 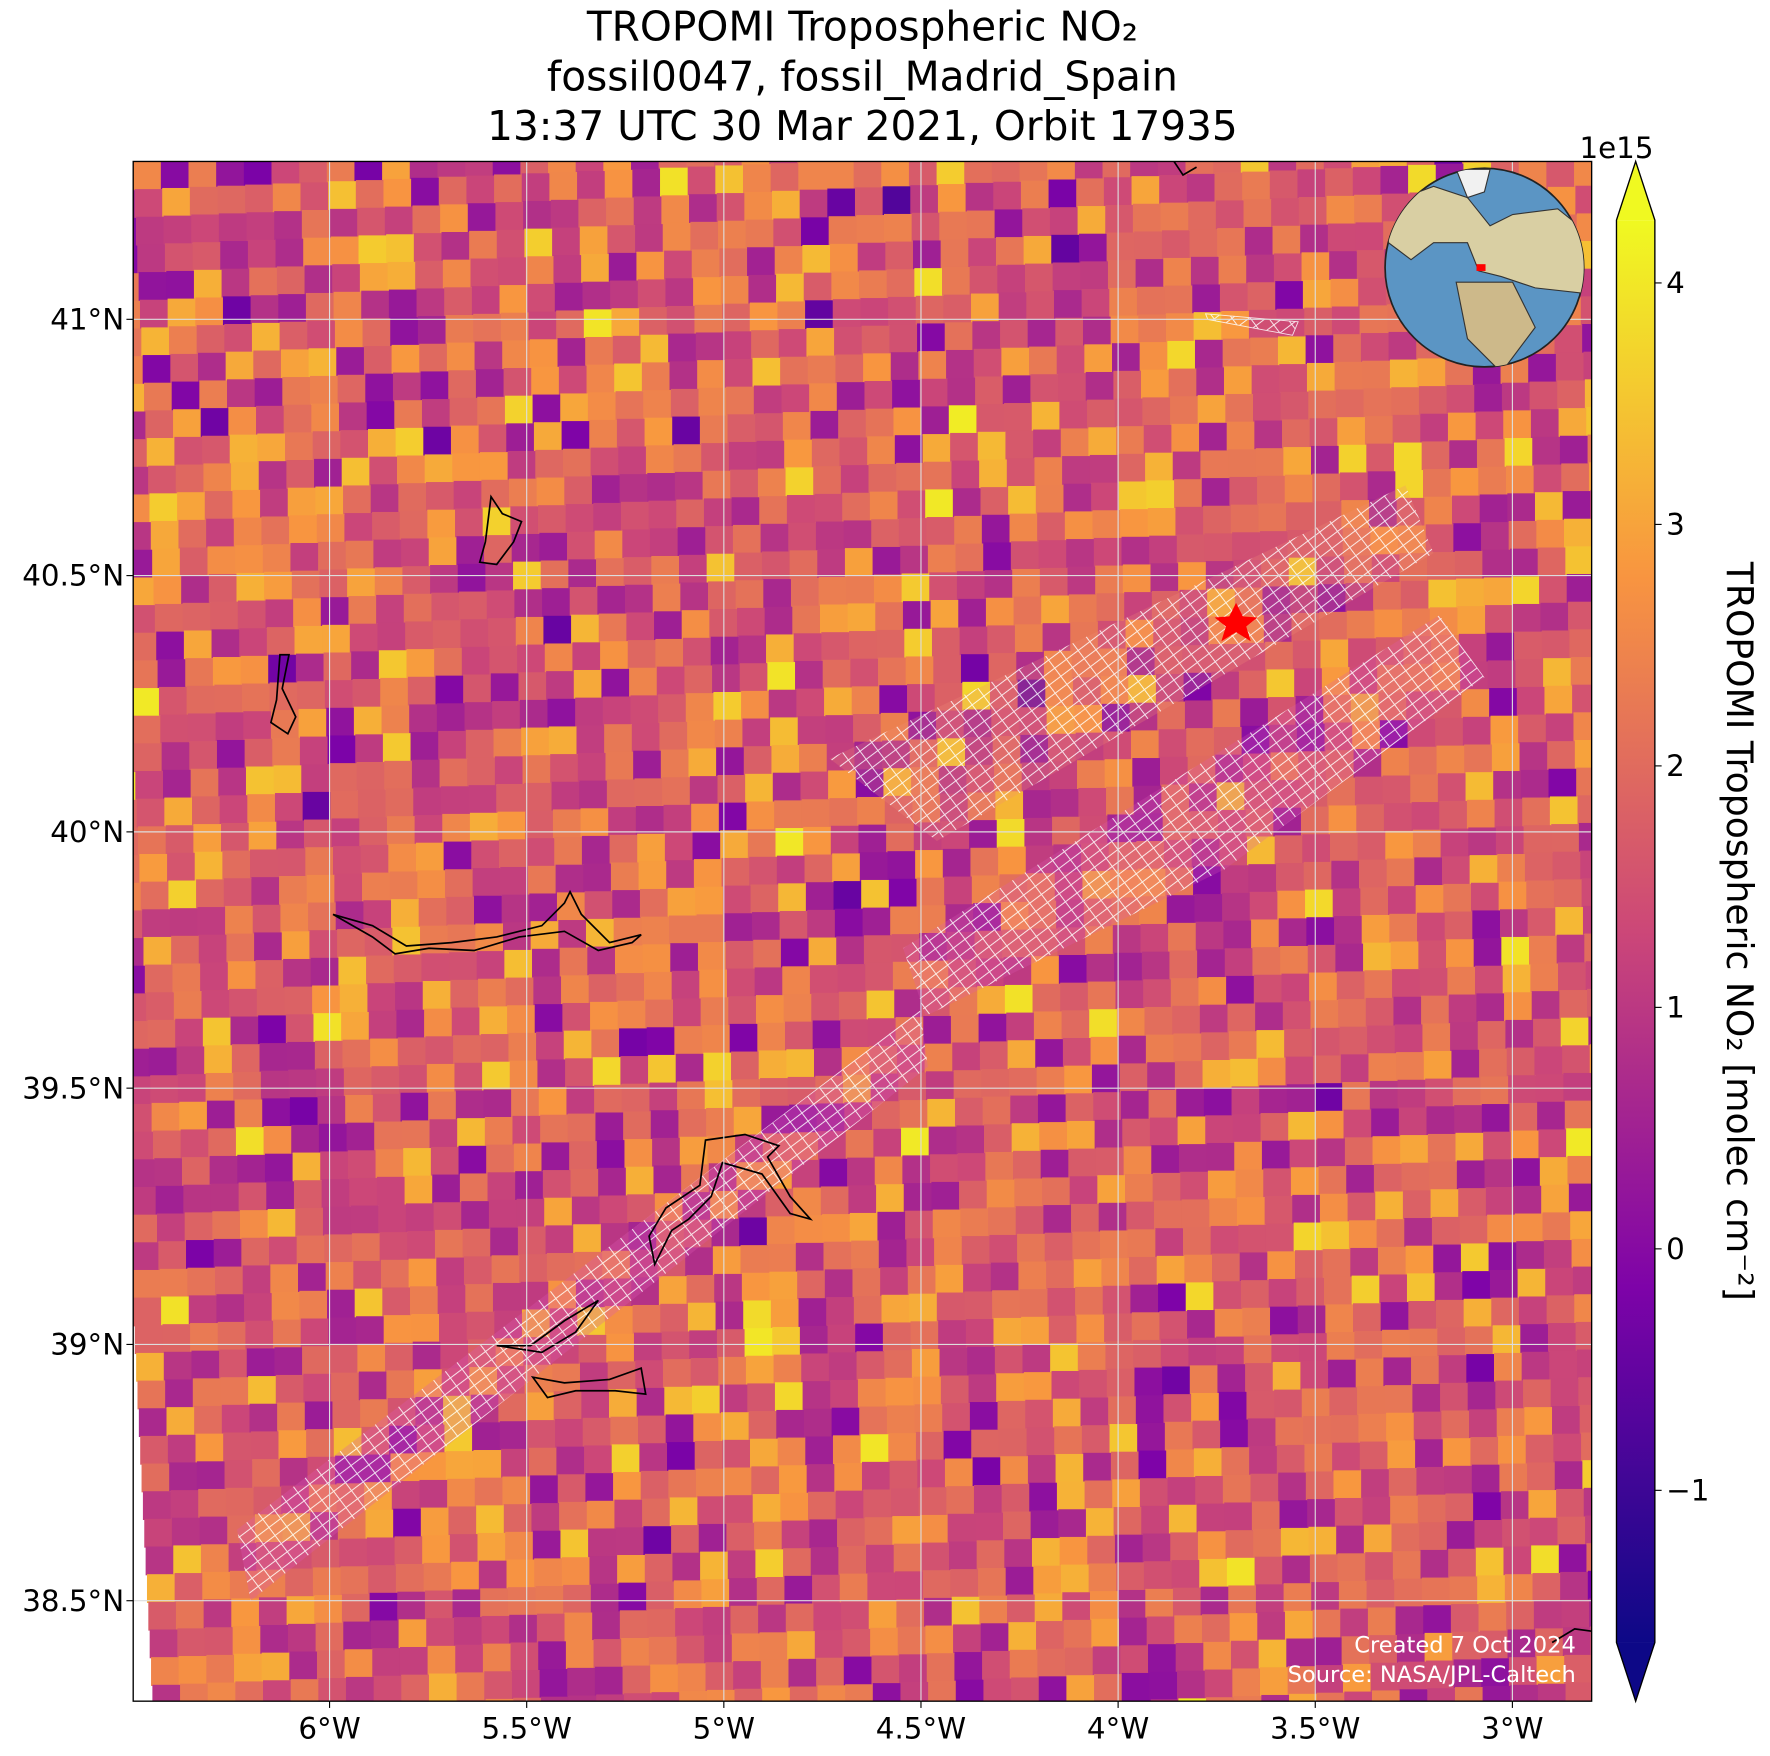 What do you see at coordinates (1739, 931) in the screenshot?
I see `colorbar-label: TROPOMI Tropospheric NO₂ [molec cm⁻²]` at bounding box center [1739, 931].